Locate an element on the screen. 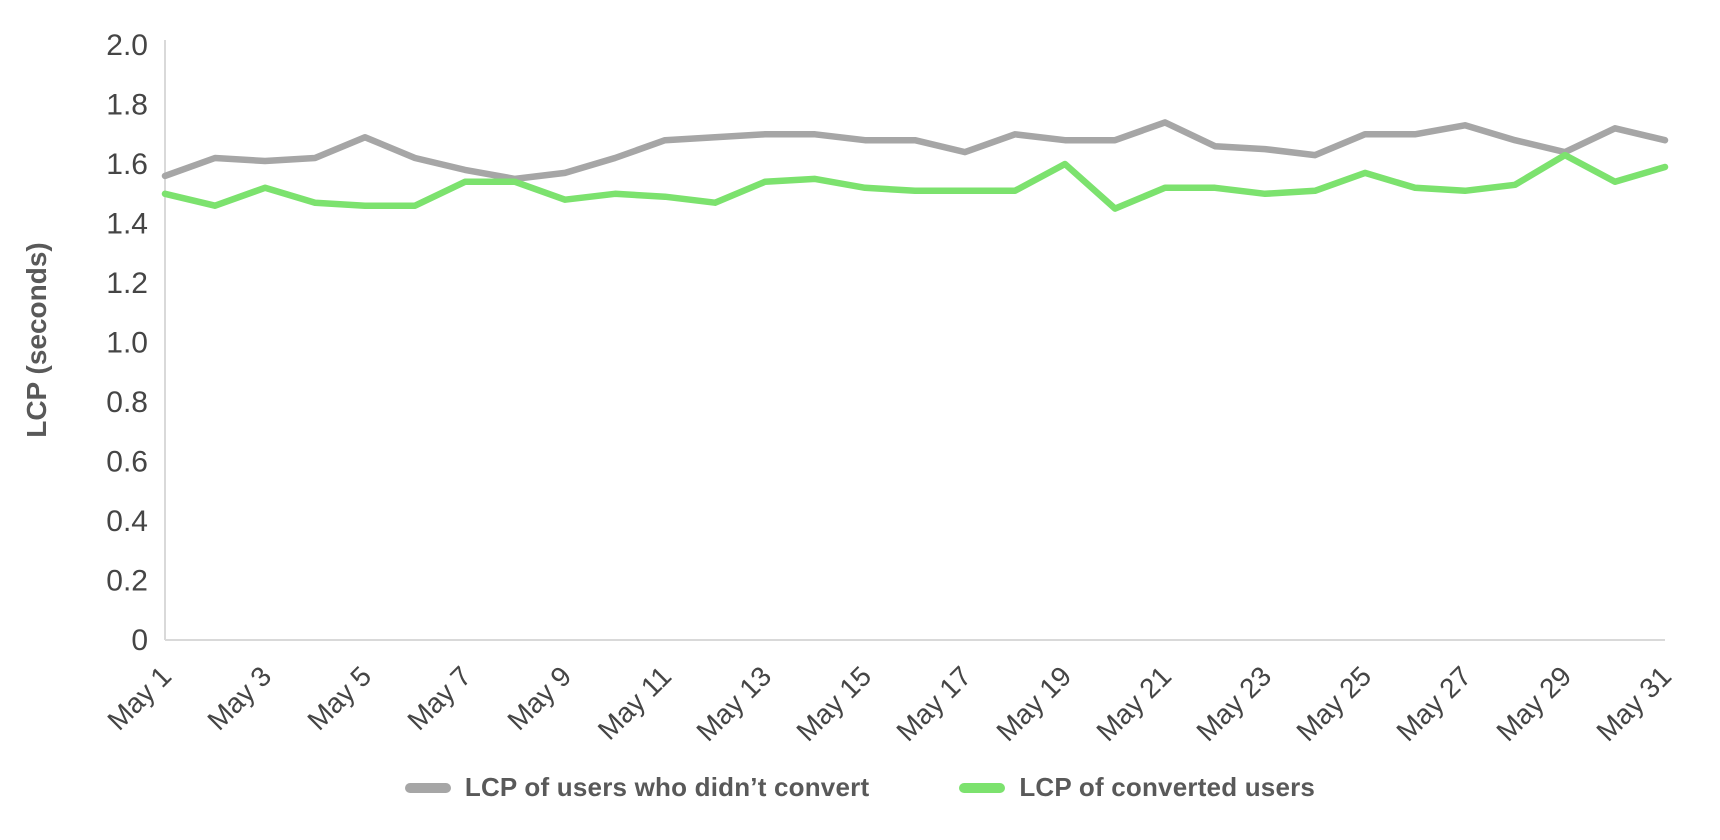 The width and height of the screenshot is (1720, 840). y-tick-label: 0 is located at coordinates (139, 640).